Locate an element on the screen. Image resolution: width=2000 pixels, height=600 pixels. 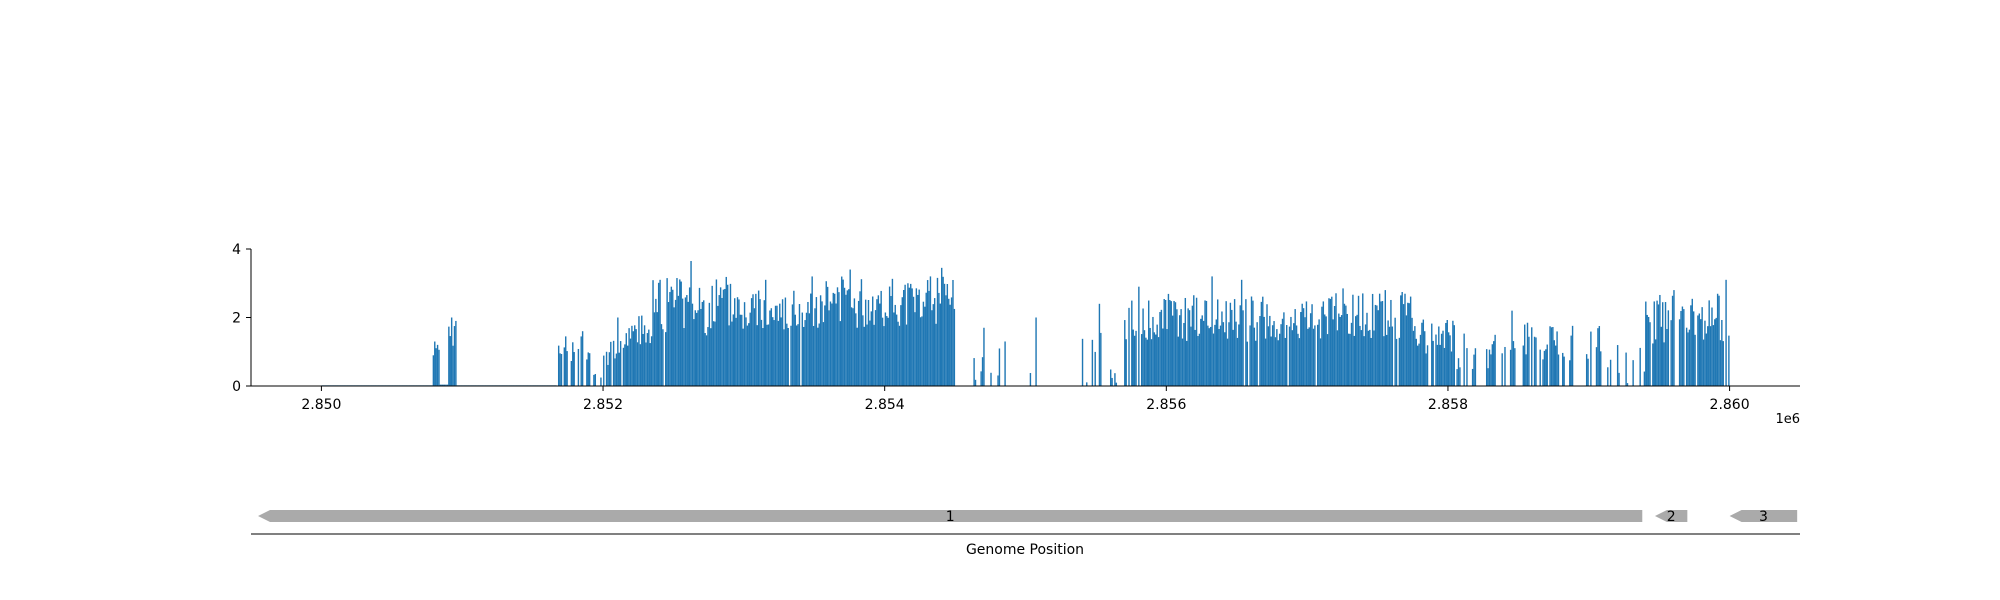
gene-feature-label: 1 is located at coordinates (950, 517).